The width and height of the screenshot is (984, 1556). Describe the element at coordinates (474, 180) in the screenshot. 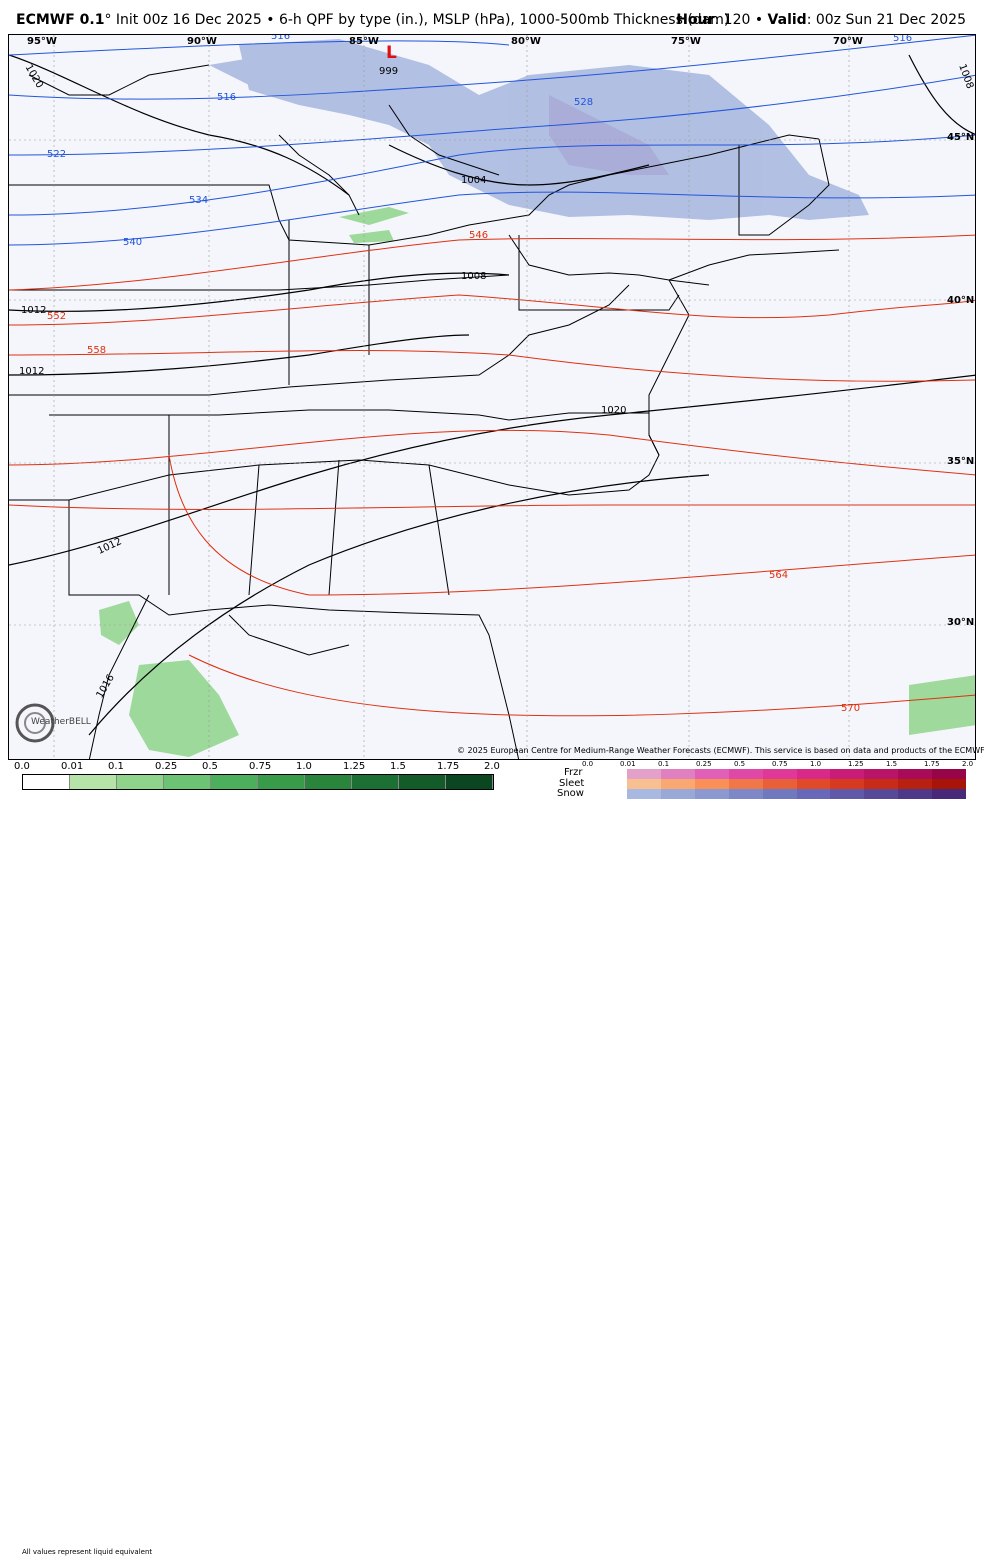

I see `isobar-label: 1004` at that location.